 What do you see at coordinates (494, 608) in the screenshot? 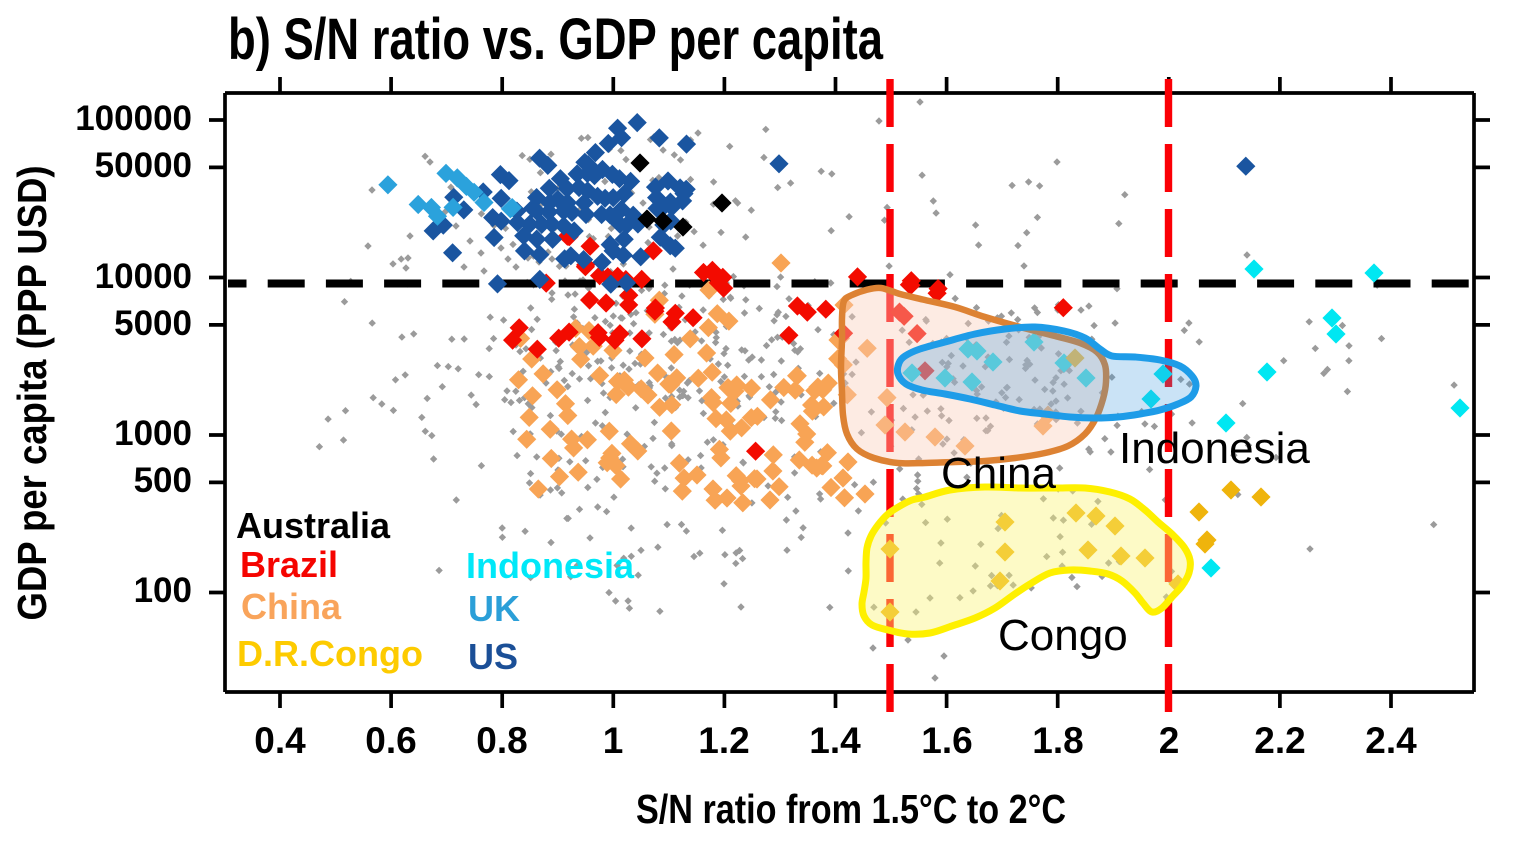
I see `svg-text: UK` at bounding box center [494, 608].